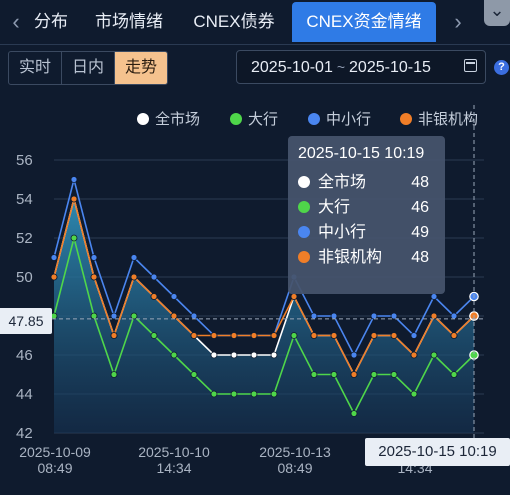  What do you see at coordinates (470, 65) in the screenshot?
I see `calendar-icon` at bounding box center [470, 65].